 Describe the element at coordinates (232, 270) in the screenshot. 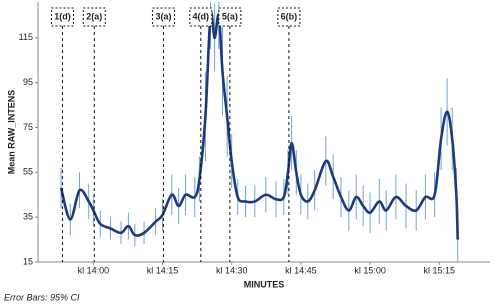

I see `x-tick-label: kl 14:30` at that location.